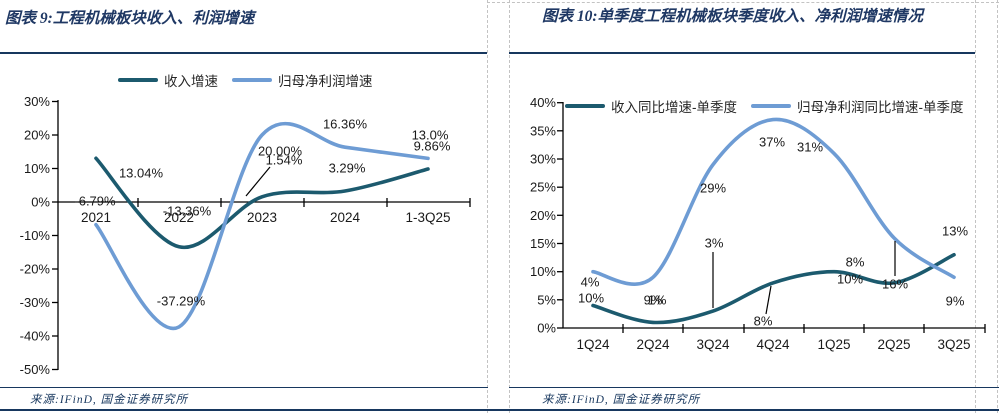  Describe the element at coordinates (997, 206) in the screenshot. I see `page-edge-border` at that location.